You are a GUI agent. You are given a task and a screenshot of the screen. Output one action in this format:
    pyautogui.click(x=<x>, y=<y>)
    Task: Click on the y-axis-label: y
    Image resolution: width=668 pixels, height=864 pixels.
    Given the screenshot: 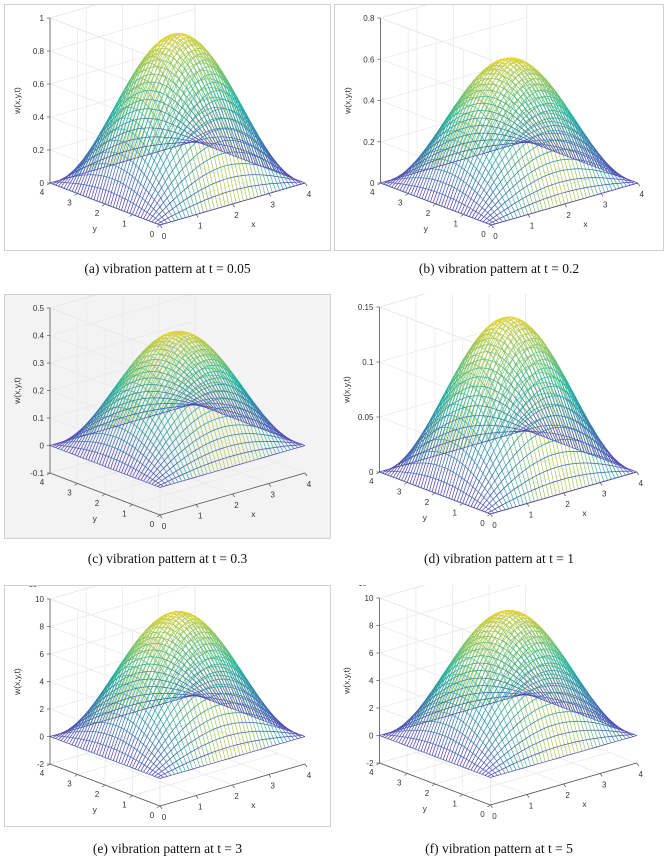 What is the action you would take?
    pyautogui.click(x=95, y=228)
    